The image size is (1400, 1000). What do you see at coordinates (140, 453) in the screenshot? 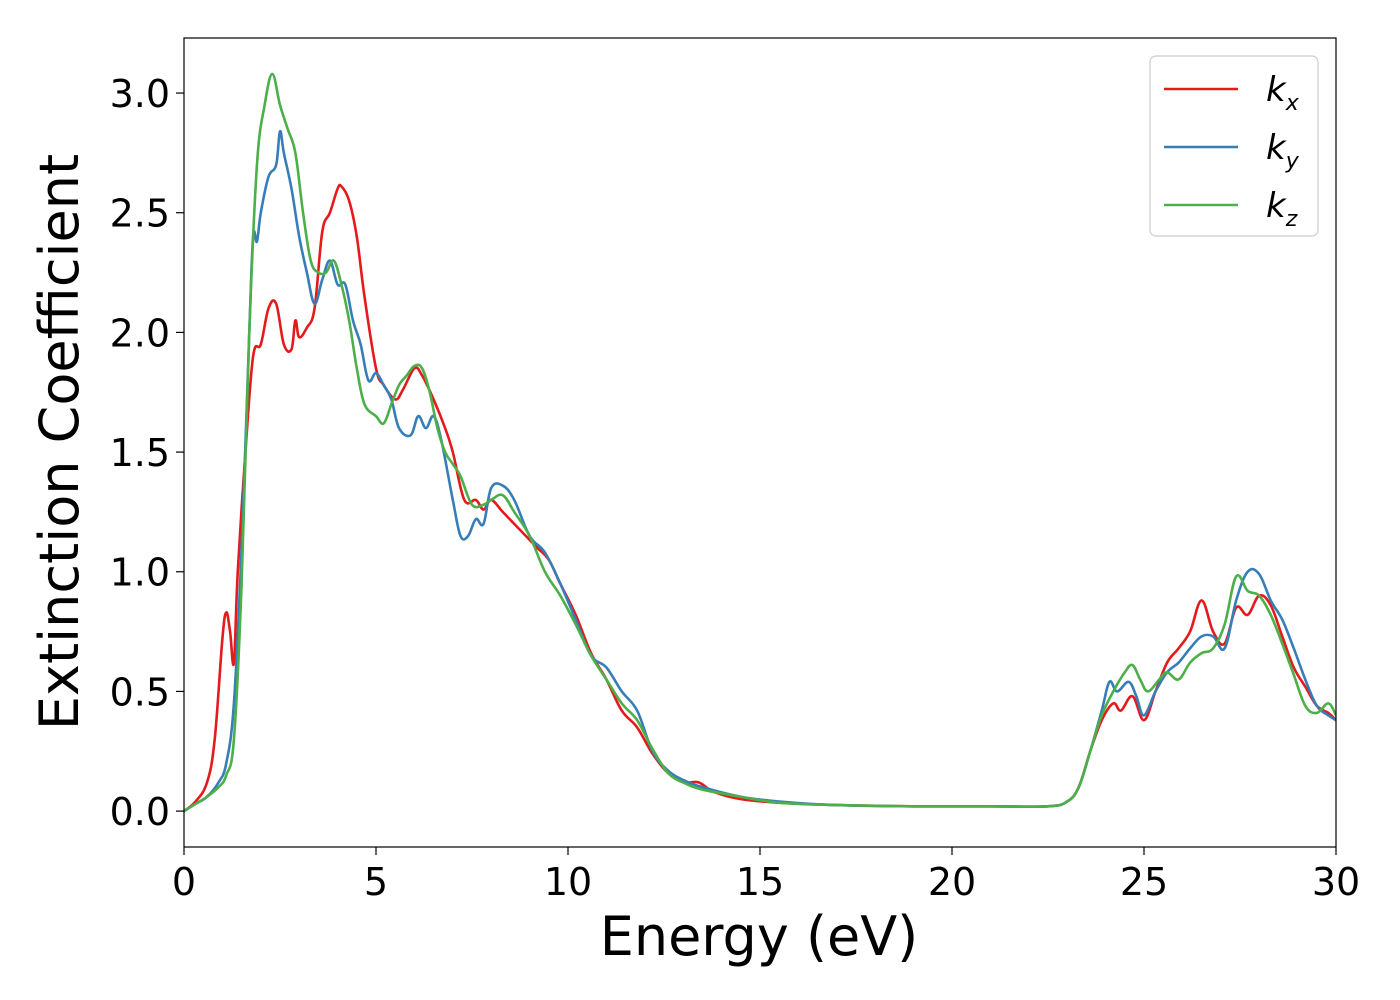
I see `y-tick-label: 1.5` at bounding box center [140, 453].